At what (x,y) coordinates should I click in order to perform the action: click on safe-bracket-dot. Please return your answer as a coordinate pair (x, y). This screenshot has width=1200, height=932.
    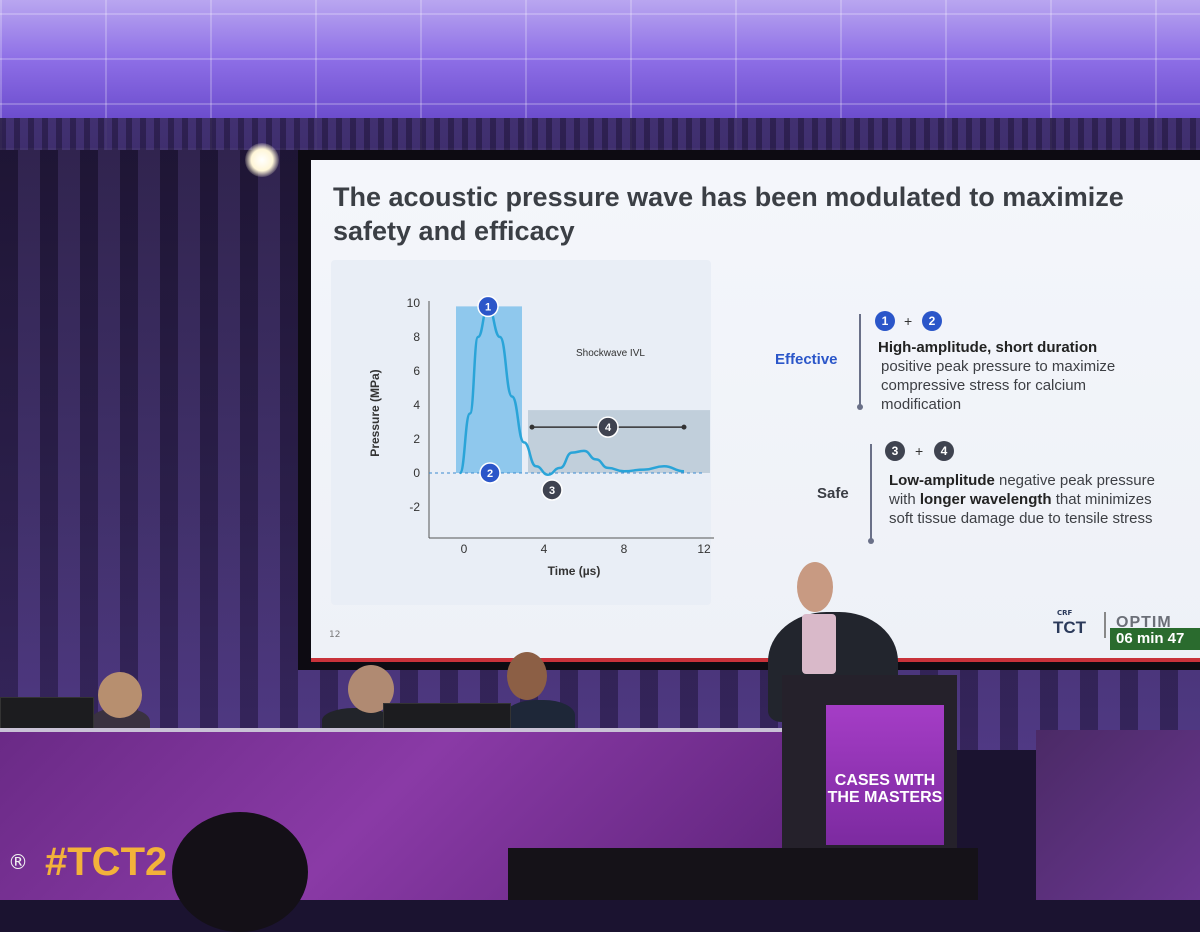
    Looking at the image, I should click on (871, 541).